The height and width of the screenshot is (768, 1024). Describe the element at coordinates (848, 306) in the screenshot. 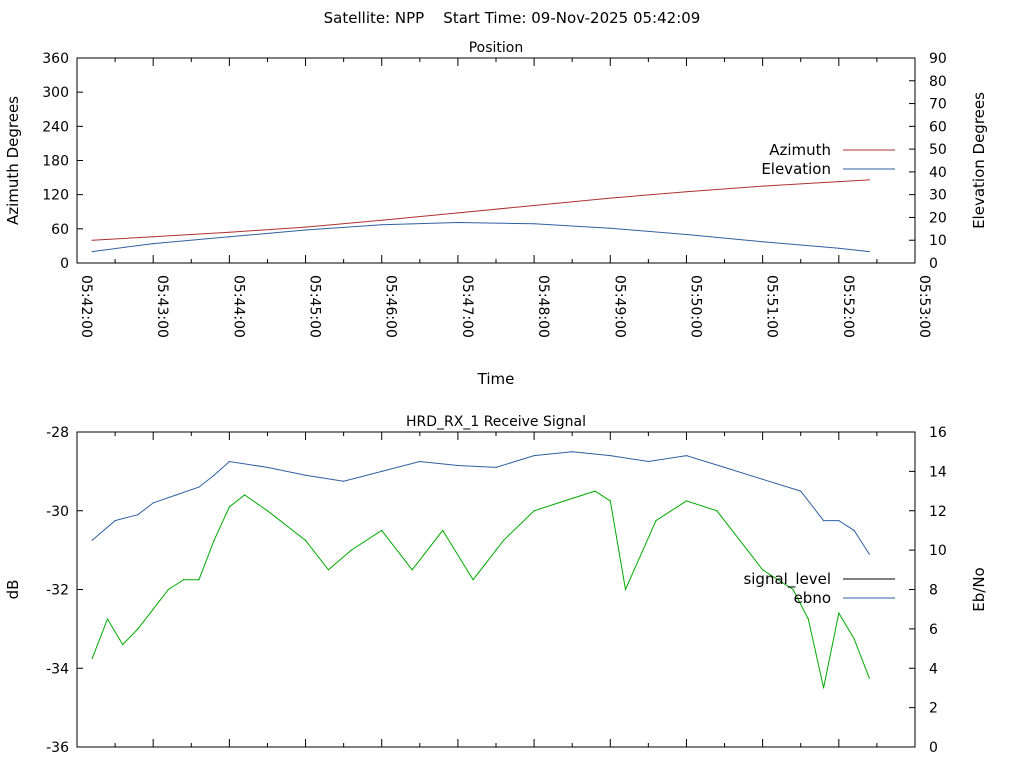

I see `x-tick-label: 05:52:00` at that location.